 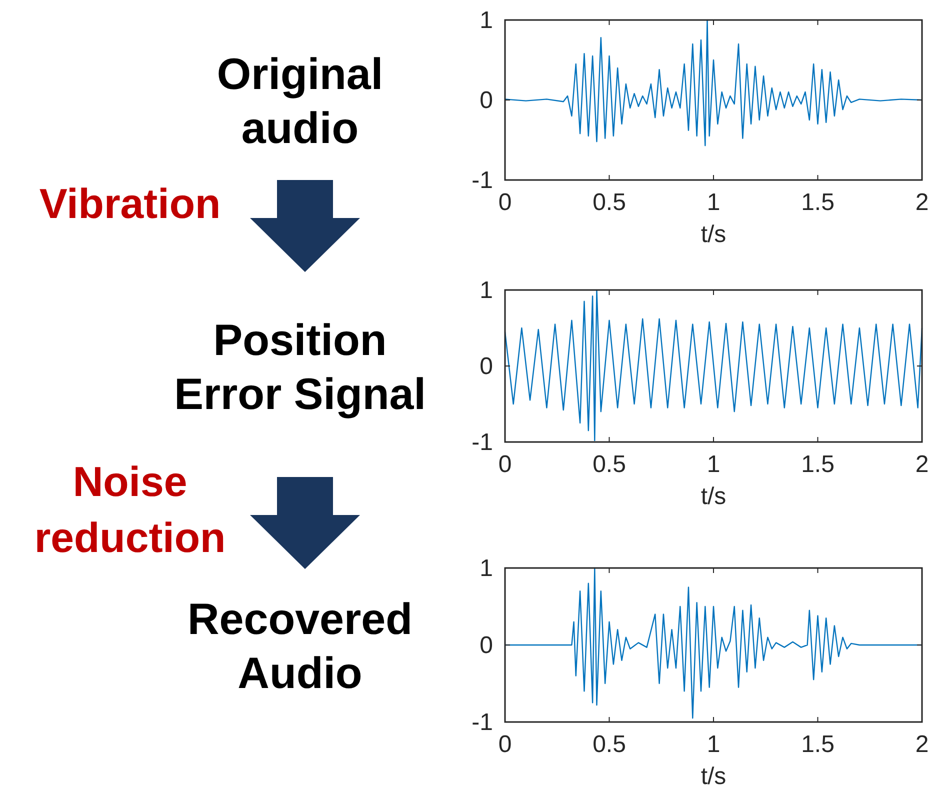 What do you see at coordinates (300, 646) in the screenshot?
I see `text: Recovered Audio` at bounding box center [300, 646].